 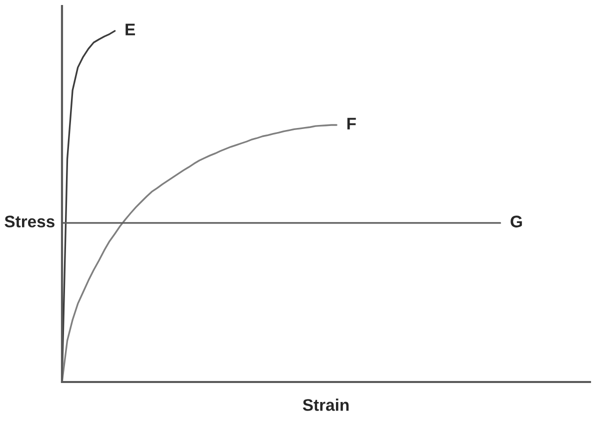 I want to click on series-label: F, so click(x=351, y=124).